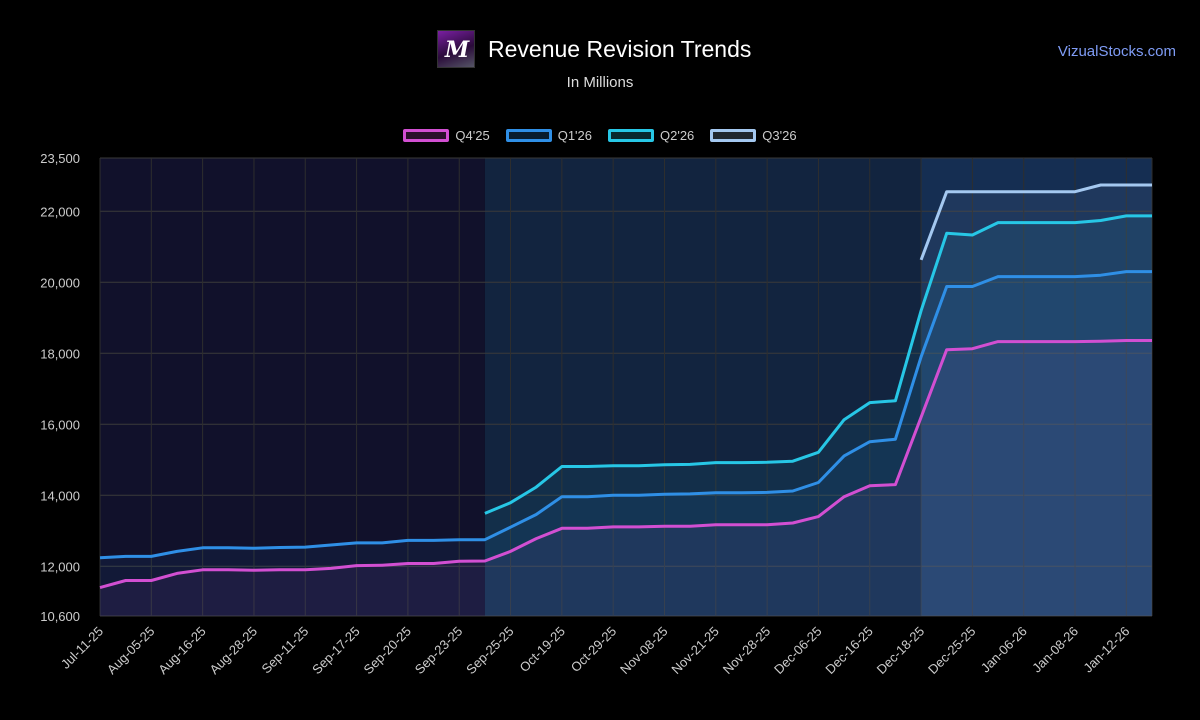 This screenshot has width=1200, height=720. I want to click on chart-title: Revenue Revision Trends, so click(620, 49).